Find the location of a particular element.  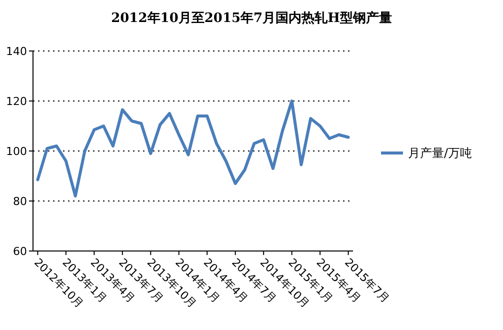

legend-label: 月产量/万吨 is located at coordinates (440, 153).